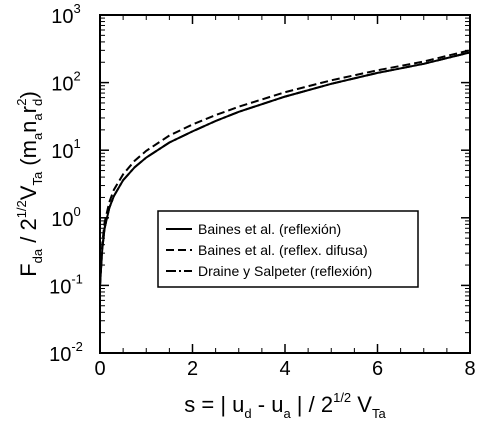 The width and height of the screenshot is (477, 427). Describe the element at coordinates (283, 250) in the screenshot. I see `legend-label: Baines et al. (reflex. difusa)` at that location.